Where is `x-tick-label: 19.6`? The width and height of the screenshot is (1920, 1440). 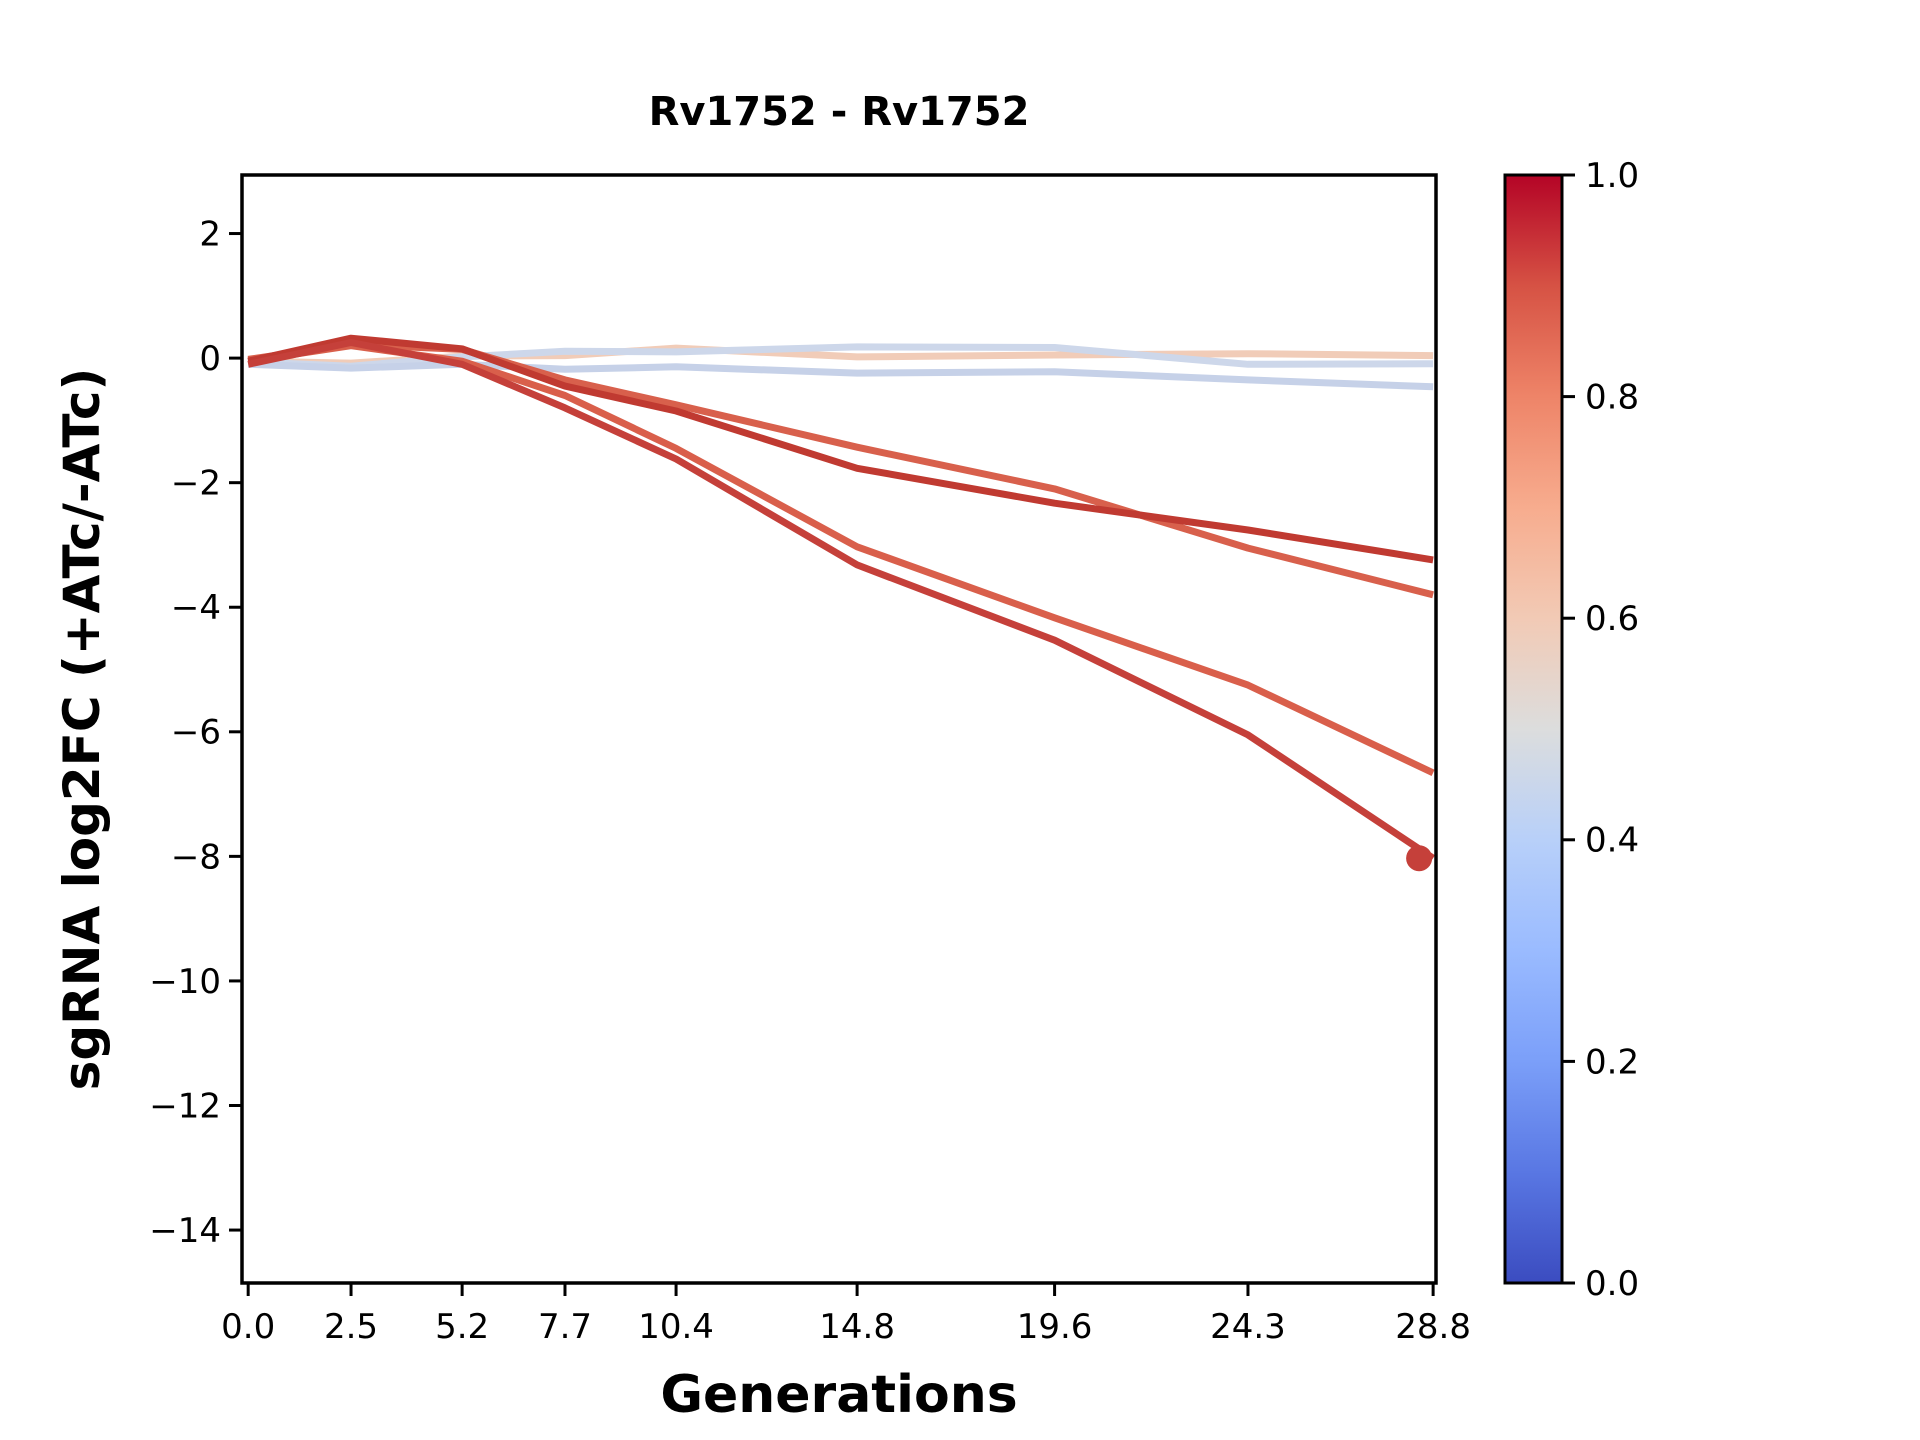 x-tick-label: 19.6 is located at coordinates (1055, 1327).